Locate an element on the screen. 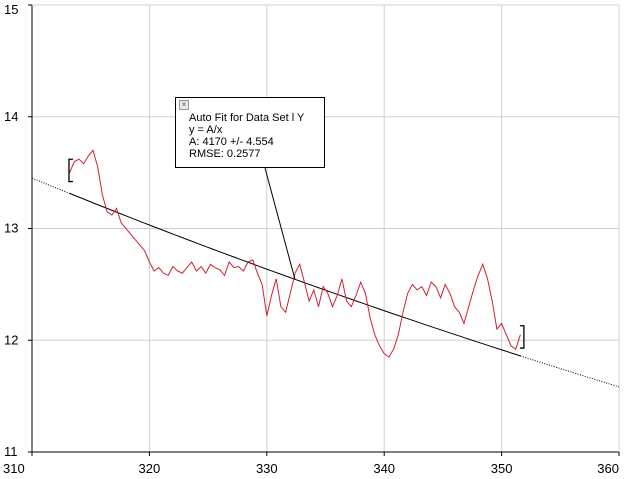 The width and height of the screenshot is (626, 479). annotation-leader-line is located at coordinates (280, 223).